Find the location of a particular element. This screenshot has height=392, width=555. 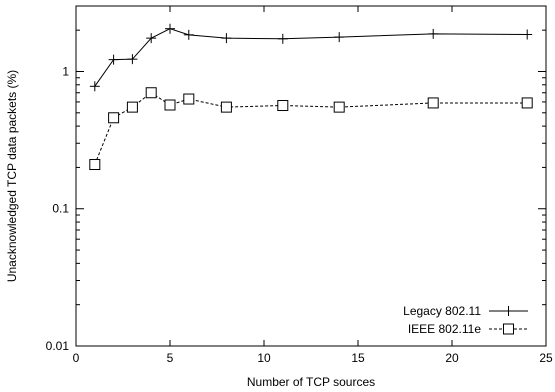

legend-item: IEEE 802.11e is located at coordinates (468, 329).